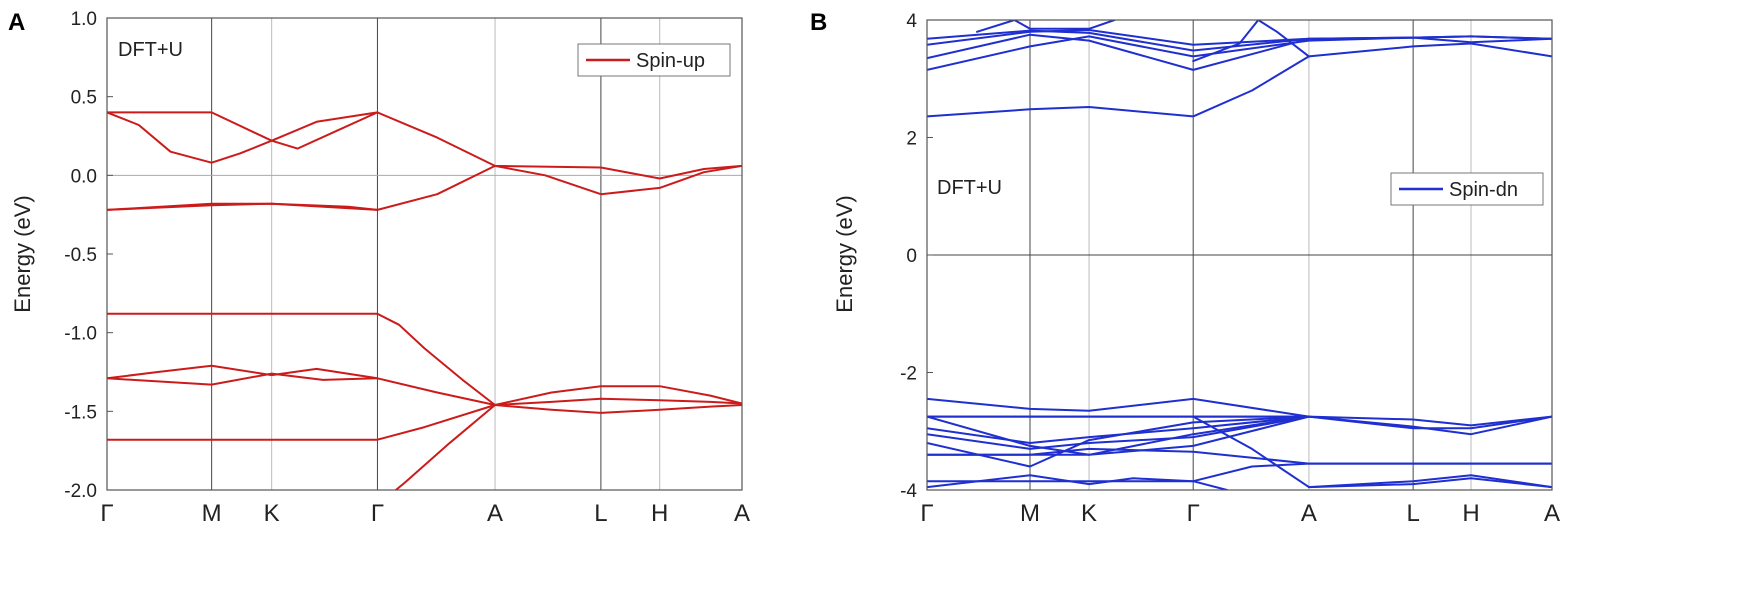 The width and height of the screenshot is (1750, 595). Describe the element at coordinates (377, 513) in the screenshot. I see `panel-a-x-tick-label-3: Γ` at that location.